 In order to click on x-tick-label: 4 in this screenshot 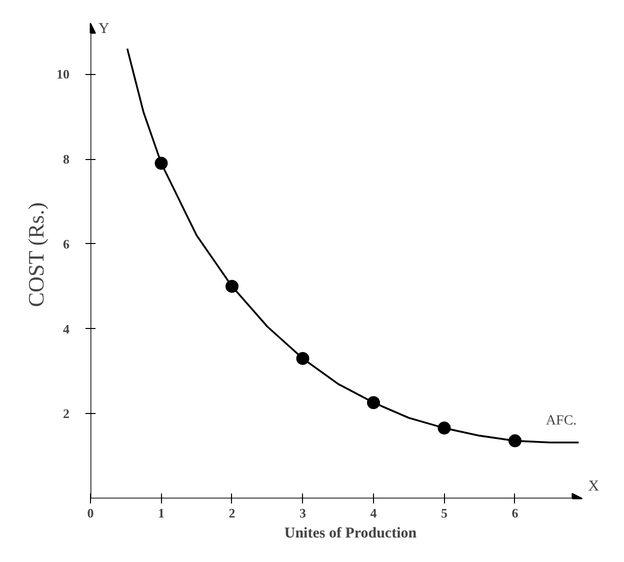, I will do `click(374, 513)`.